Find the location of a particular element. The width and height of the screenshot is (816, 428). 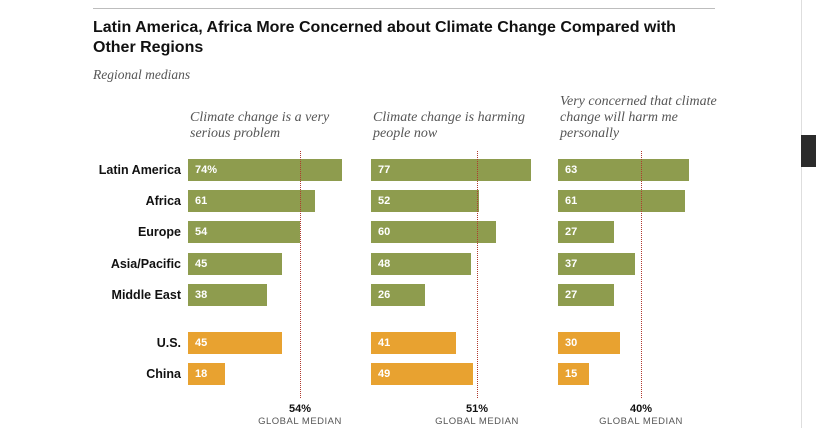

bar-value-label: 26 is located at coordinates (384, 295).